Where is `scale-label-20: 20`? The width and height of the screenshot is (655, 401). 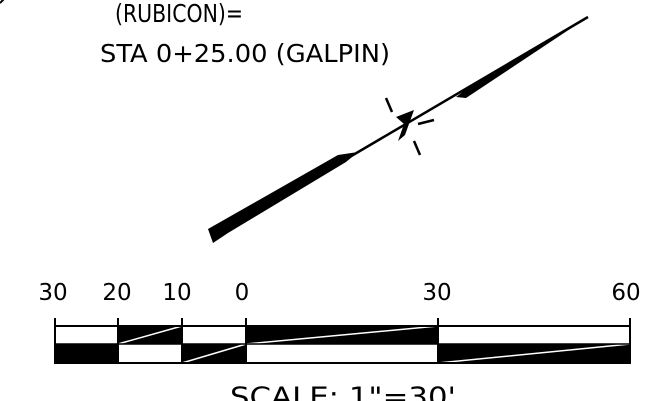
scale-label-20: 20 is located at coordinates (116, 293).